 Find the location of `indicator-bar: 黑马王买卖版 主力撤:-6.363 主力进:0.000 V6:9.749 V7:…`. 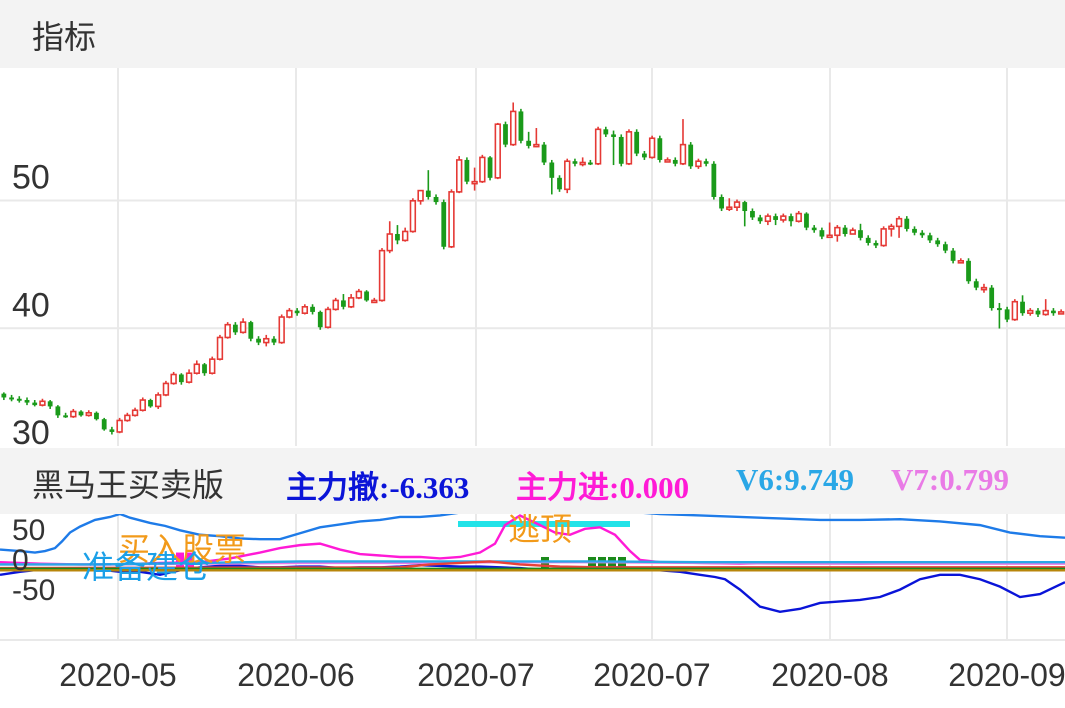

indicator-bar: 黑马王买卖版 主力撤:-6.363 主力进:0.000 V6:9.749 V7:… is located at coordinates (532, 481).